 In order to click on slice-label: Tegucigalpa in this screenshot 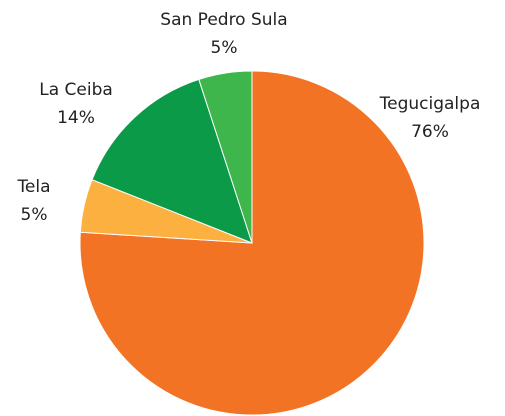, I will do `click(430, 104)`.